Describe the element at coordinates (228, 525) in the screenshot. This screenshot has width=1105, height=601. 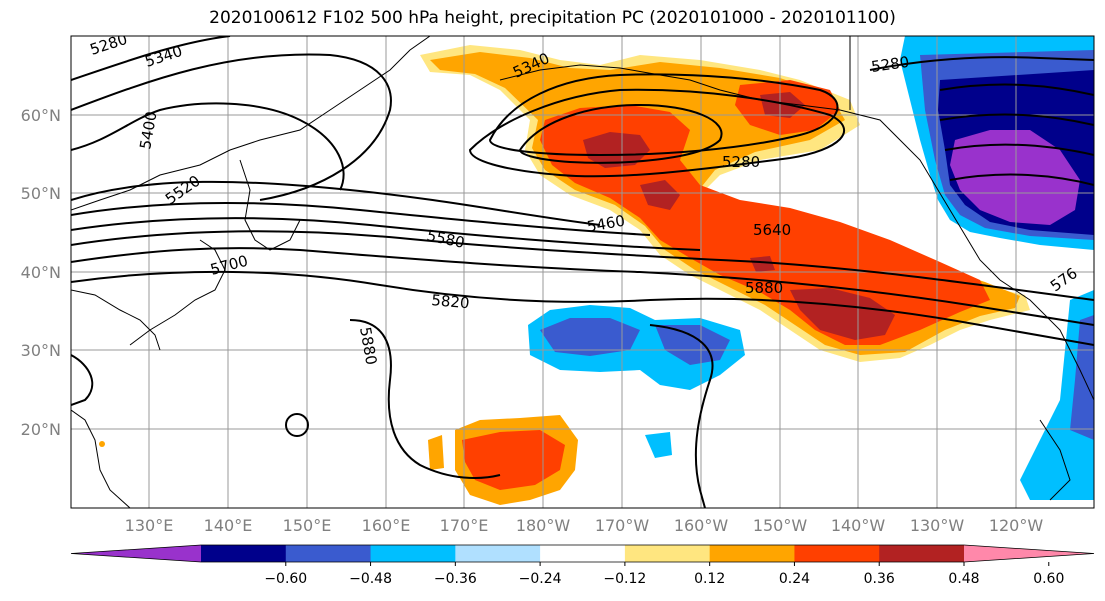
I see `lon-label: 140°E` at that location.